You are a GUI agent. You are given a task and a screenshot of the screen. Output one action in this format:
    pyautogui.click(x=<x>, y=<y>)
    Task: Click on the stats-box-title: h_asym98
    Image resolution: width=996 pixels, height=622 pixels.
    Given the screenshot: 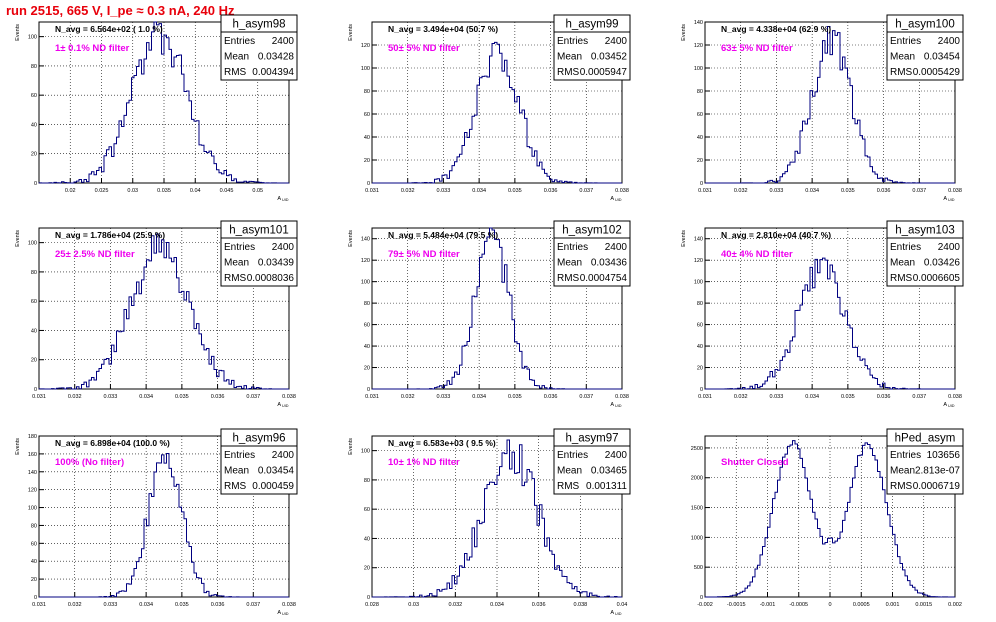 What is the action you would take?
    pyautogui.click(x=258, y=25)
    